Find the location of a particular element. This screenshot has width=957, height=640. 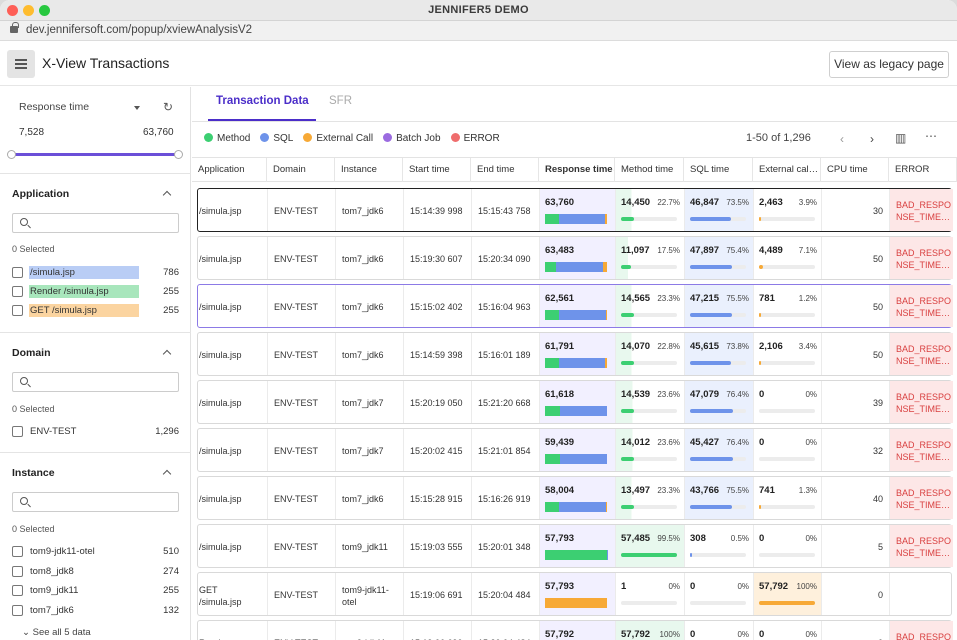

see-all-link: ⌄ See all 5 data is located at coordinates (56, 632).